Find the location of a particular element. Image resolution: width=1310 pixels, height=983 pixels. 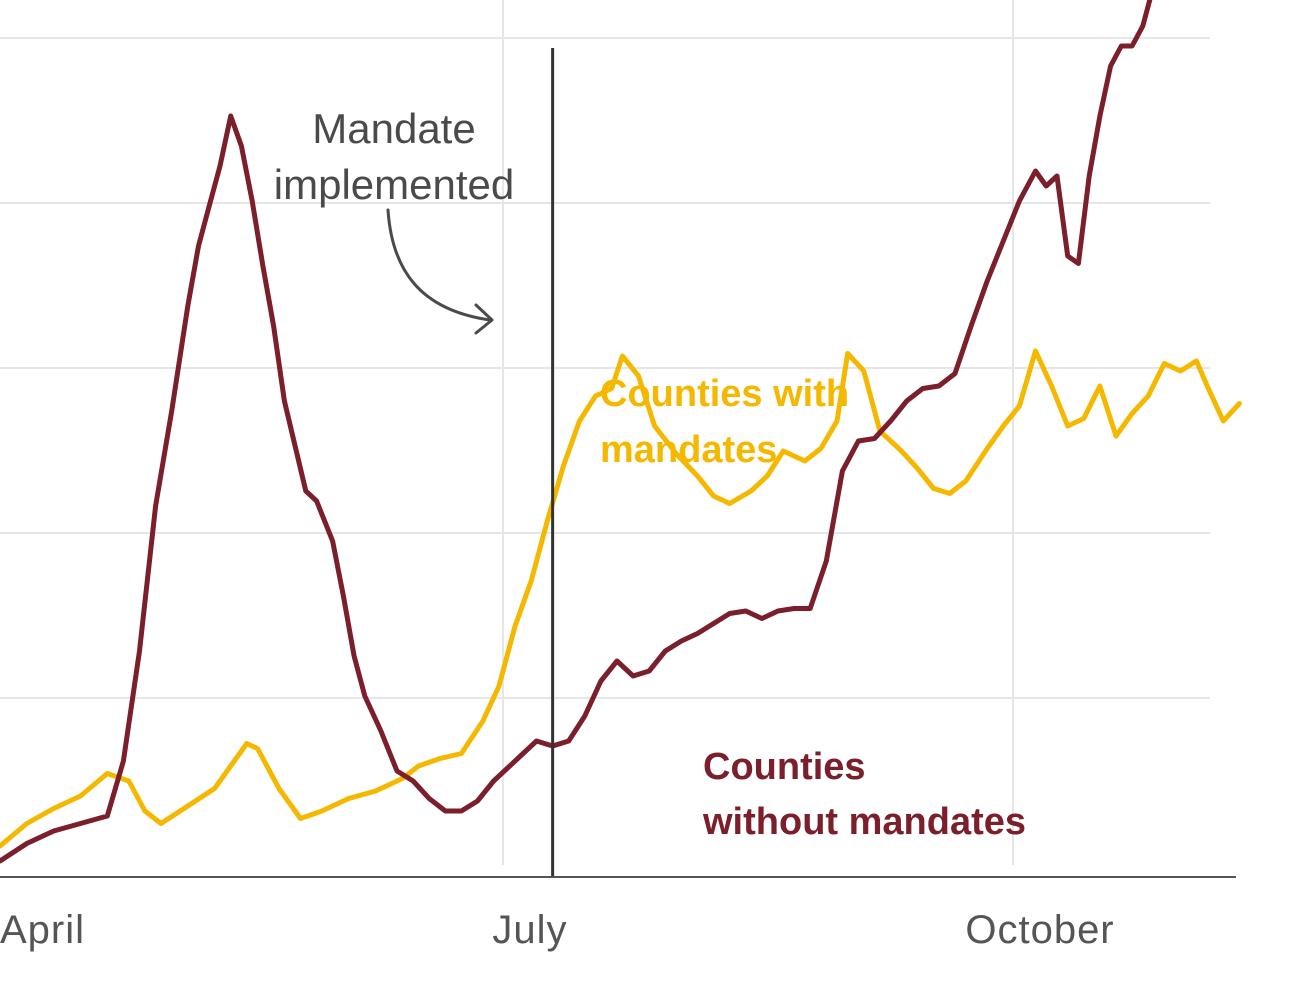

annotation-arrow is located at coordinates (440, 271).